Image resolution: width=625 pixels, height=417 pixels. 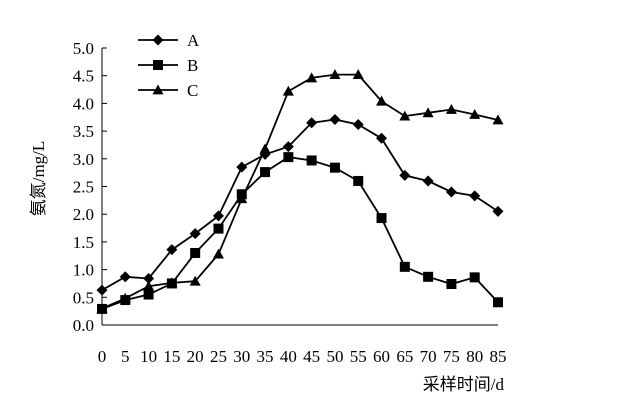 I want to click on y-tick-label: 2.5, so click(x=83, y=187).